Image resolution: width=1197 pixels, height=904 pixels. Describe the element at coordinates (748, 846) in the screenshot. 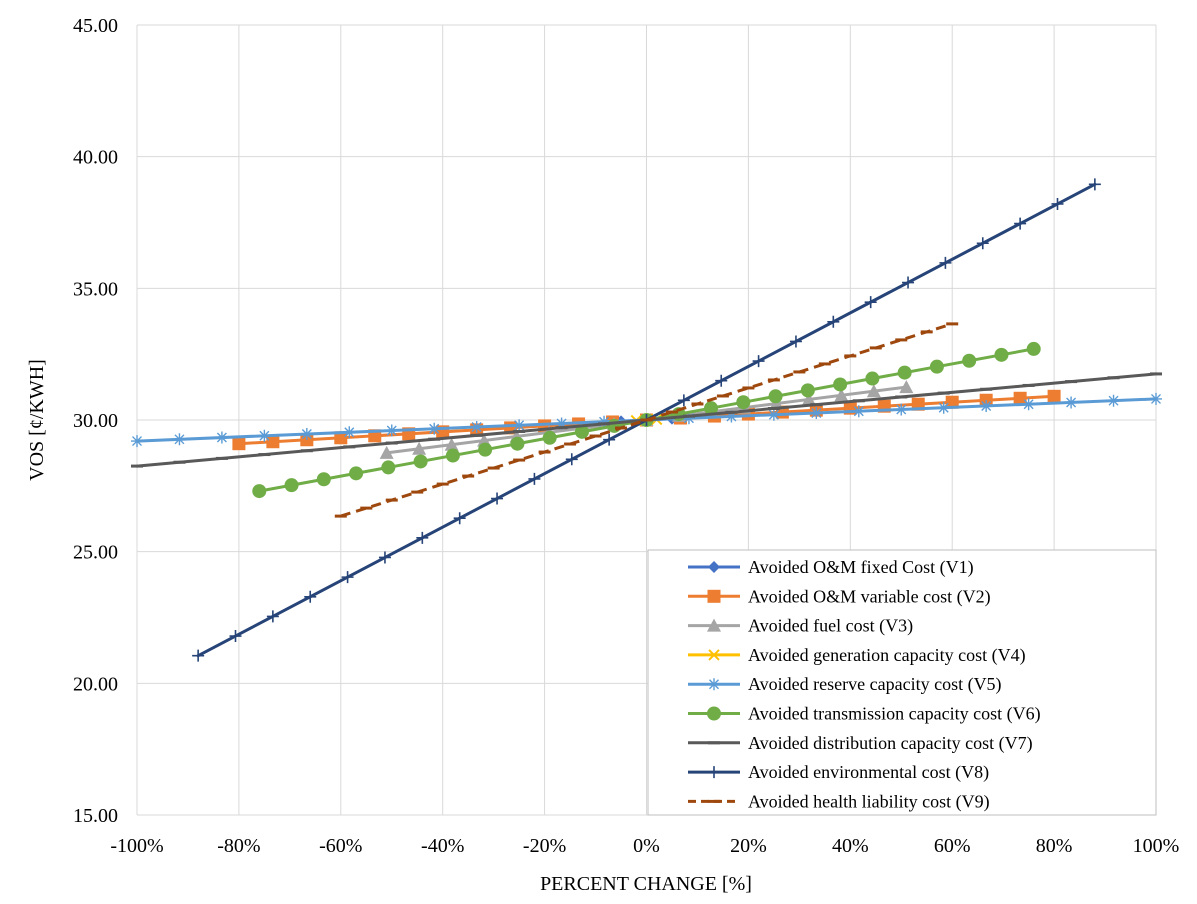

I see `x-tick-label: 20%` at that location.